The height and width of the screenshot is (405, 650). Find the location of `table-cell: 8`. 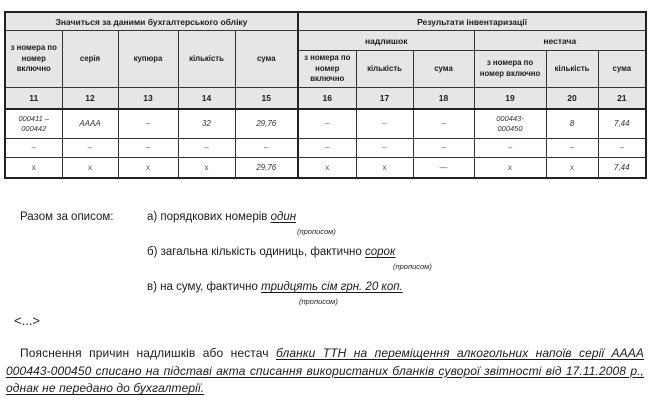

table-cell: 8 is located at coordinates (572, 123).